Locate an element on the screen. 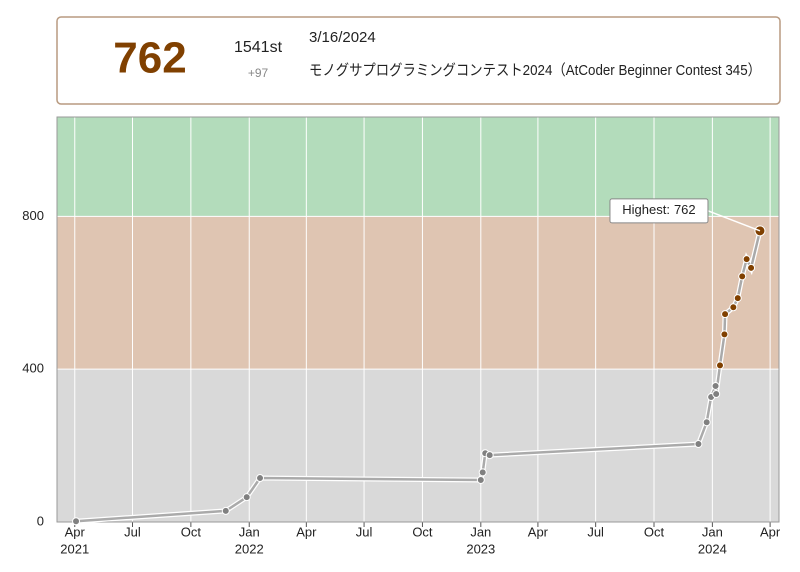 The width and height of the screenshot is (800, 572). y-tick-label: 800 is located at coordinates (33, 215).